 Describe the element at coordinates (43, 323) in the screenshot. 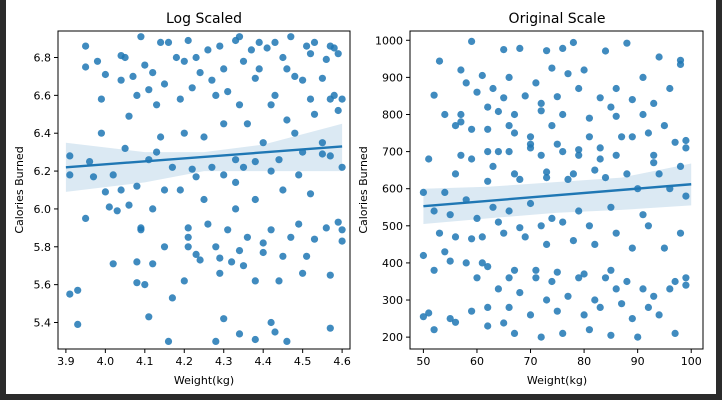

I see `y-tick-label: 5.4` at that location.